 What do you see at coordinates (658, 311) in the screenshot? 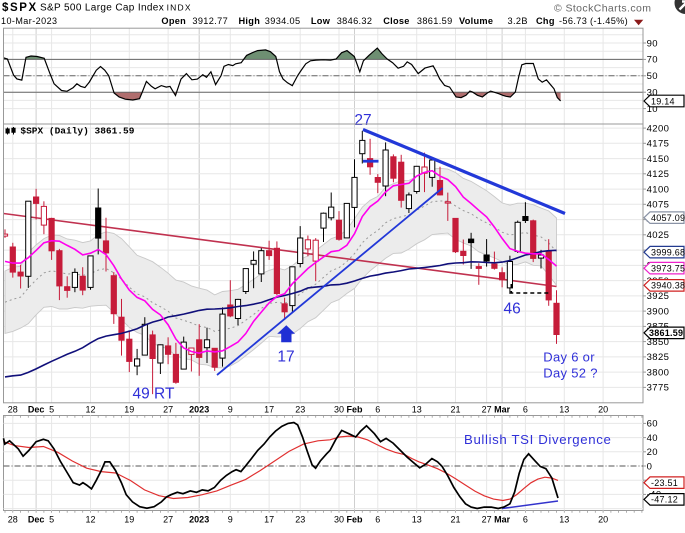
I see `svg-text: 3900` at bounding box center [658, 311].